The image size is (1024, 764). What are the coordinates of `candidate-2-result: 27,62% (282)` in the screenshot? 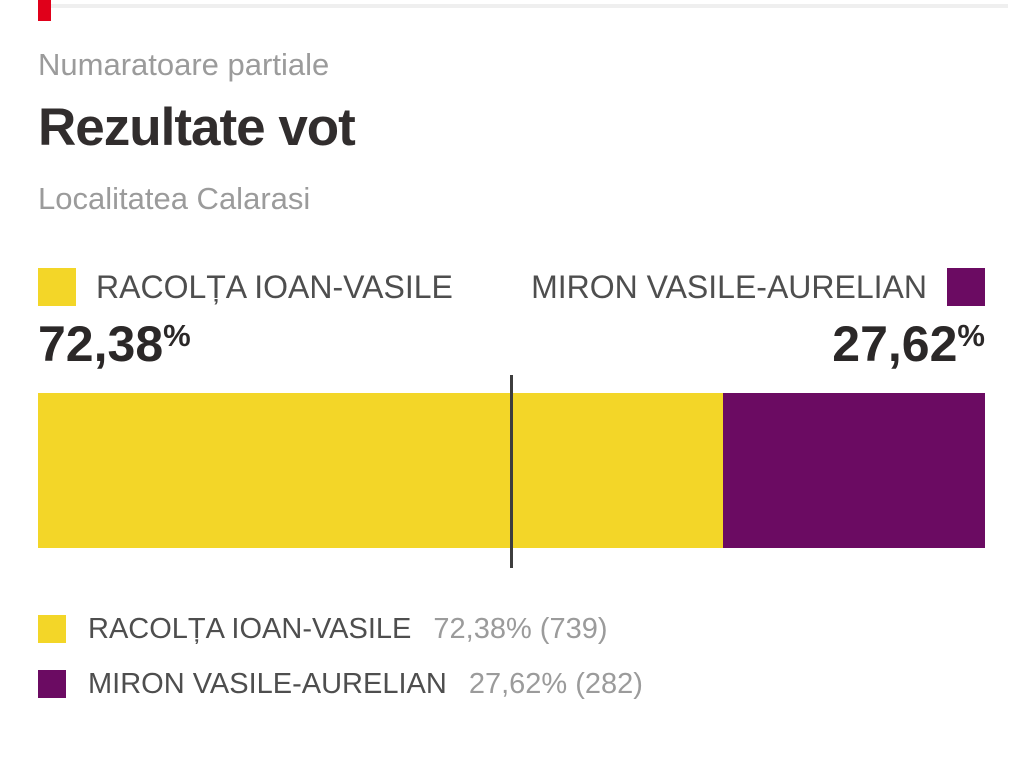 It's located at (555, 683).